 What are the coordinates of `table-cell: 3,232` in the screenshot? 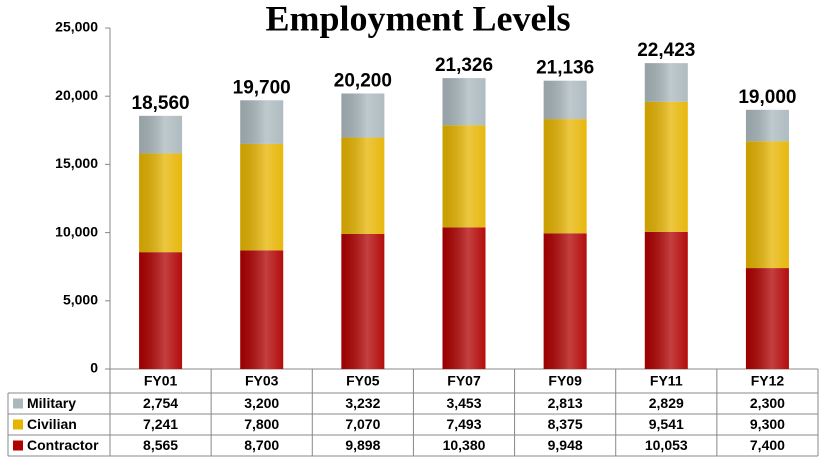 It's located at (362, 403).